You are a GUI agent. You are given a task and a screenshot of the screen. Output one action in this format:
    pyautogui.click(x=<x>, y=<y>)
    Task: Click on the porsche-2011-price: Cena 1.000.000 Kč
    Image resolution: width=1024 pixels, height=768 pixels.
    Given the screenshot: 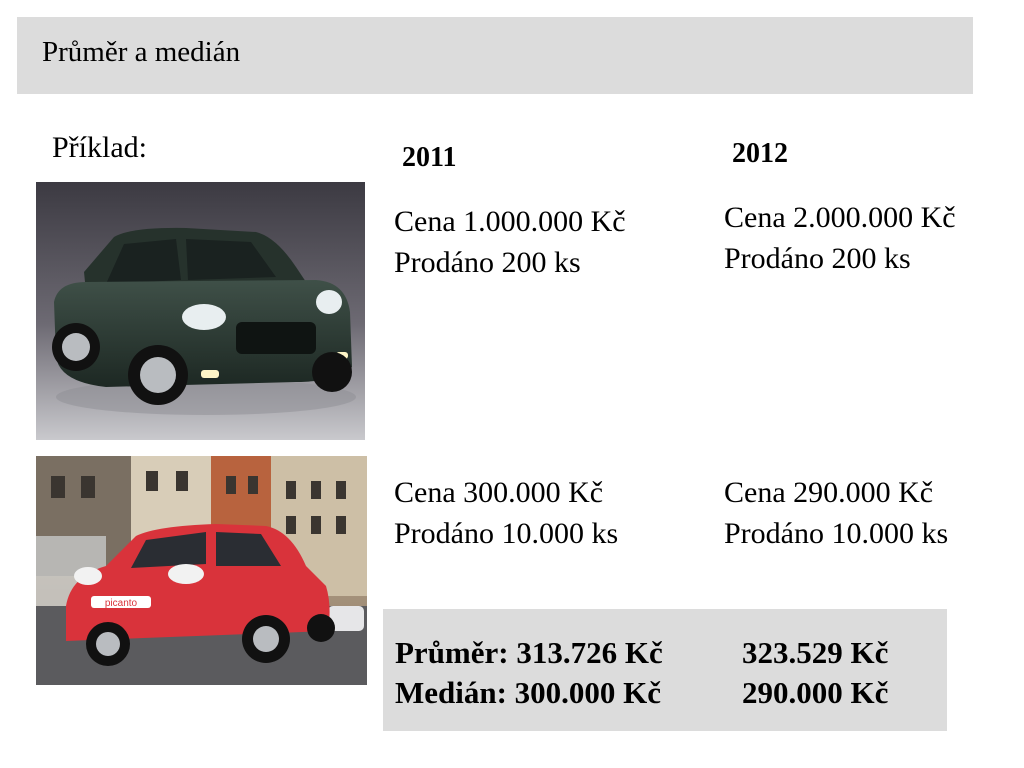 What is the action you would take?
    pyautogui.click(x=510, y=221)
    